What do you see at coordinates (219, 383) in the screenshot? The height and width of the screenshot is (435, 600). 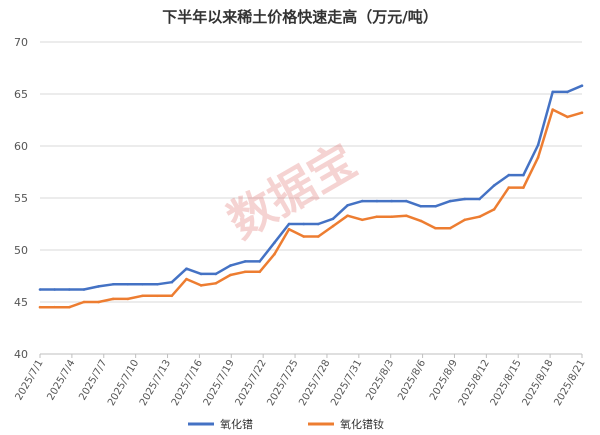 I see `x-tick-label: 2025/7/19` at bounding box center [219, 383].